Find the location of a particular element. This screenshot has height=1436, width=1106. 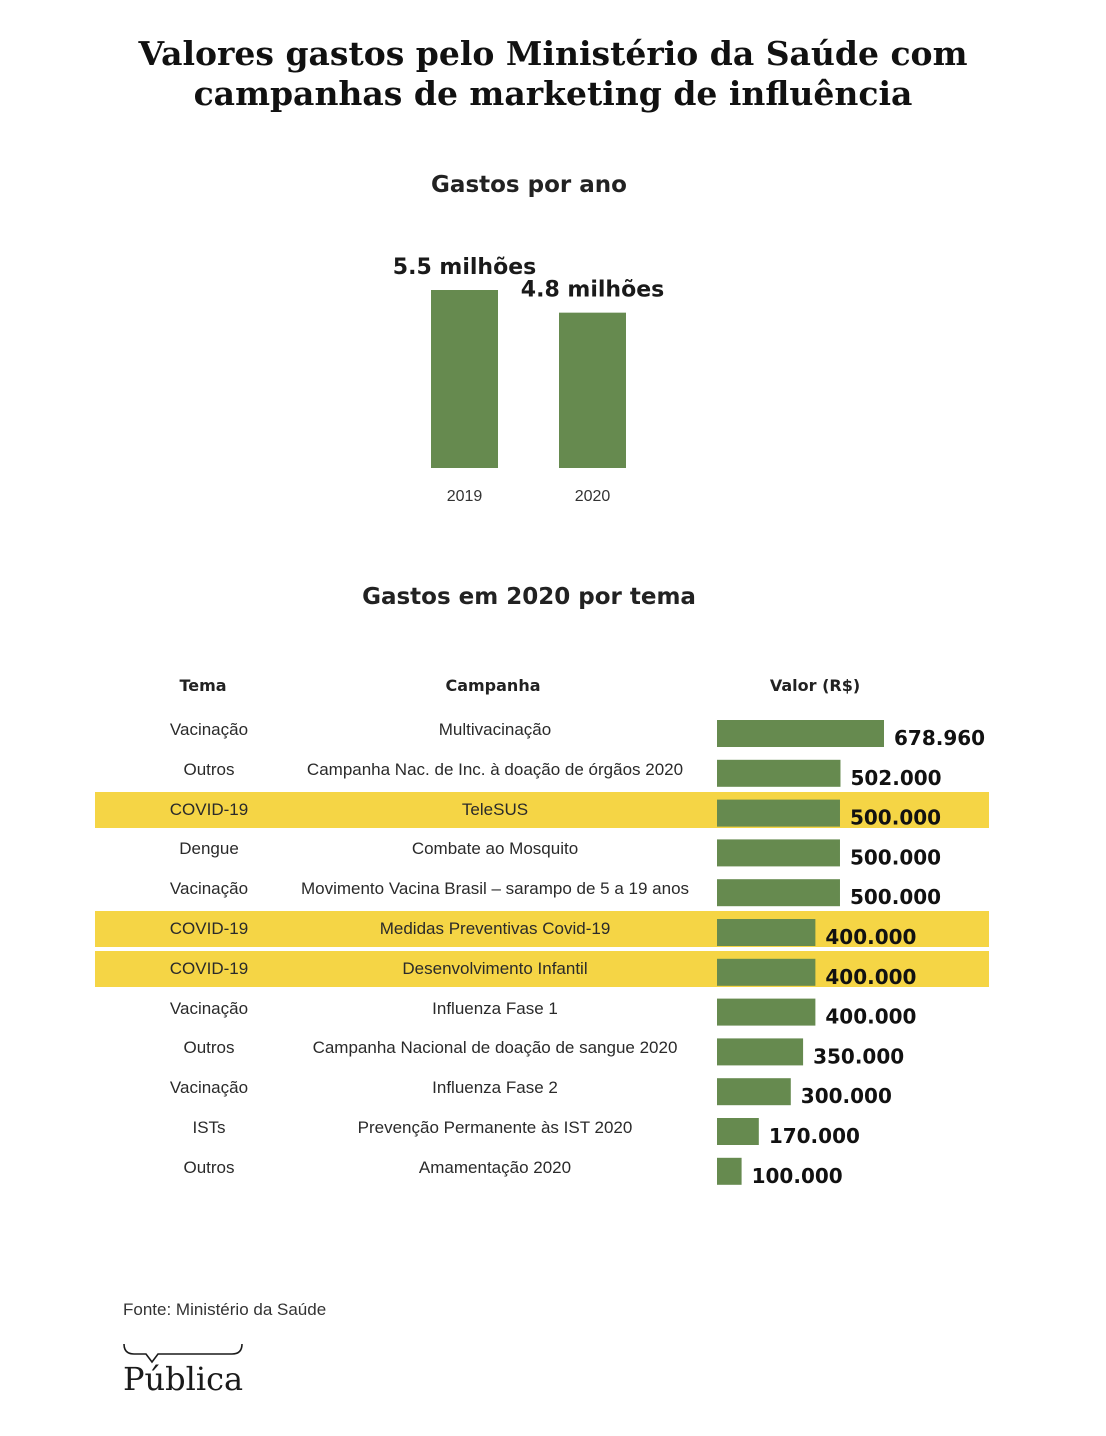

bar-2020 is located at coordinates (592, 390).